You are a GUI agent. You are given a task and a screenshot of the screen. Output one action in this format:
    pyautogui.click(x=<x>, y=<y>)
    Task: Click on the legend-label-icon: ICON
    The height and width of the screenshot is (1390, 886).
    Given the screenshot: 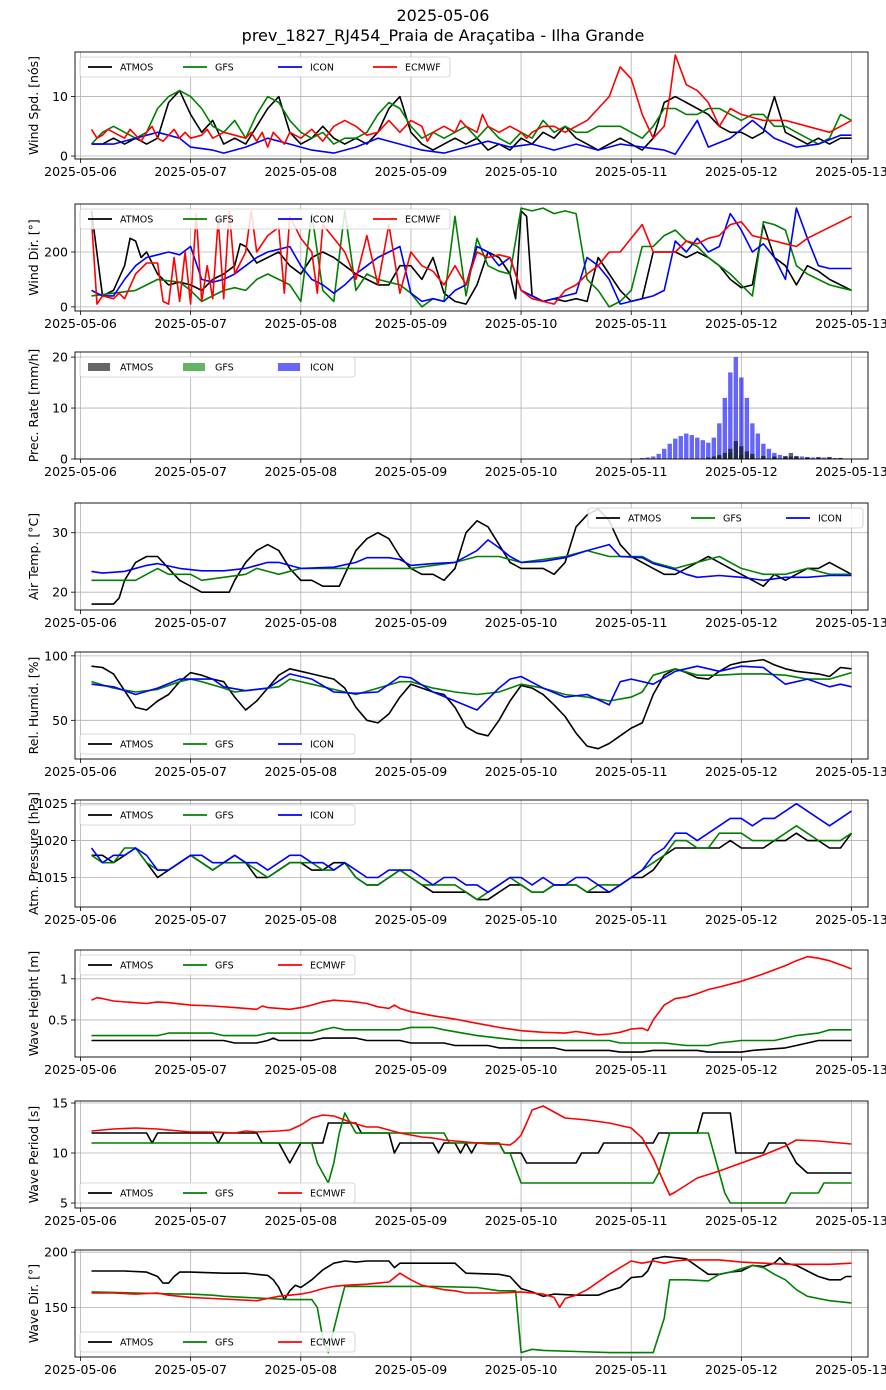 What is the action you would take?
    pyautogui.click(x=830, y=519)
    